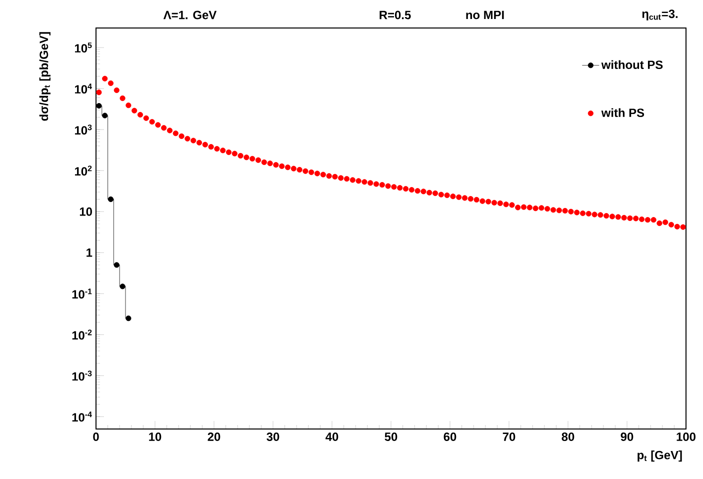 The width and height of the screenshot is (703, 479). Describe the element at coordinates (86, 211) in the screenshot. I see `y-tick-label: 10` at that location.